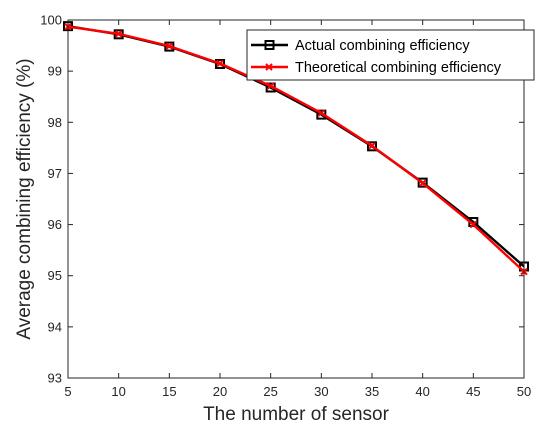  Describe the element at coordinates (269, 67) in the screenshot. I see `legend-marker-theoretical` at that location.